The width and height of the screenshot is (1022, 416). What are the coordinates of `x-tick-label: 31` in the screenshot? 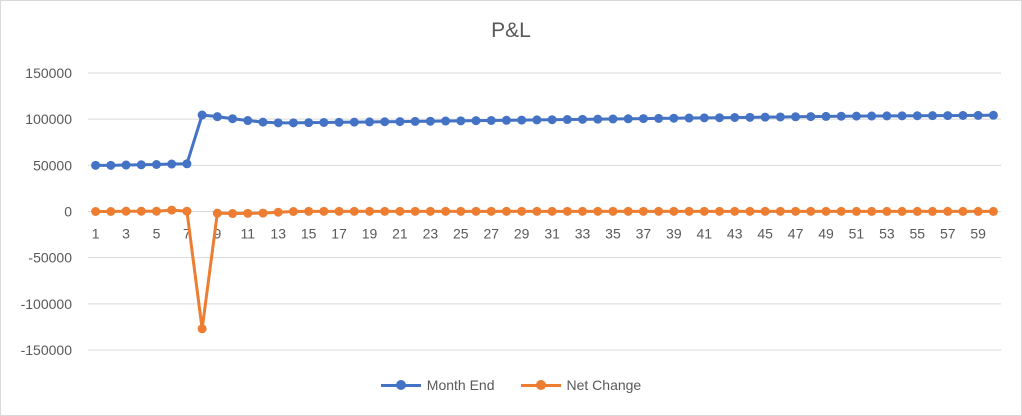 It's located at (552, 234).